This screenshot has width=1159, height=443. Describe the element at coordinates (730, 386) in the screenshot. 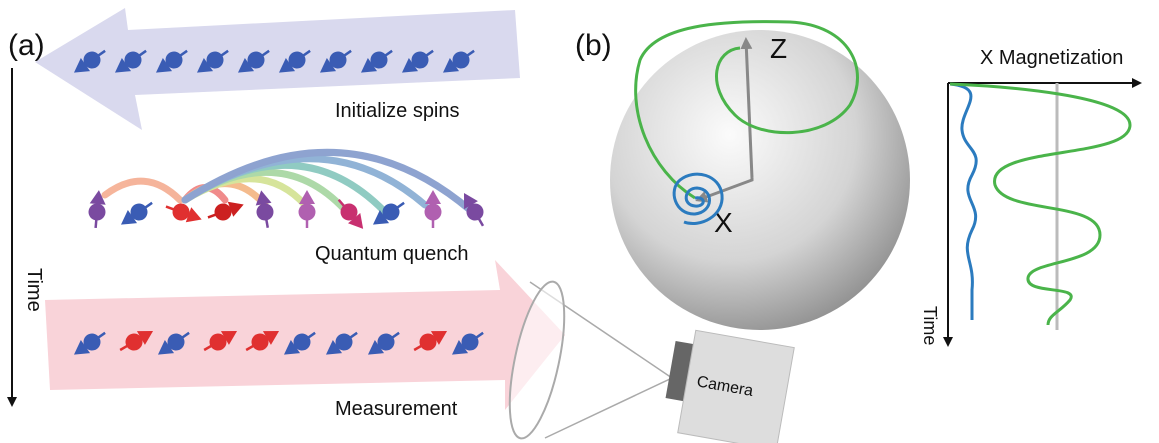

I see `camera: Camera` at that location.